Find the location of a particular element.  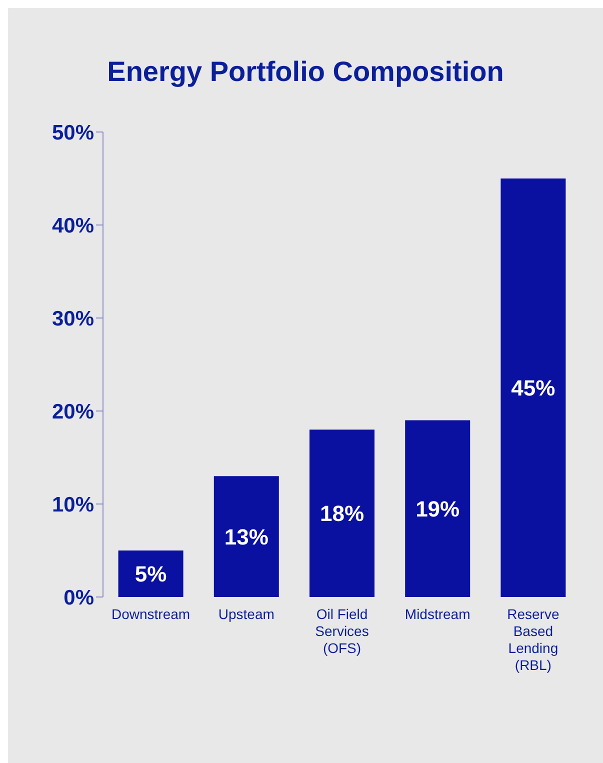

x-tick-label: Oil Field Services (OFS) is located at coordinates (342, 631).